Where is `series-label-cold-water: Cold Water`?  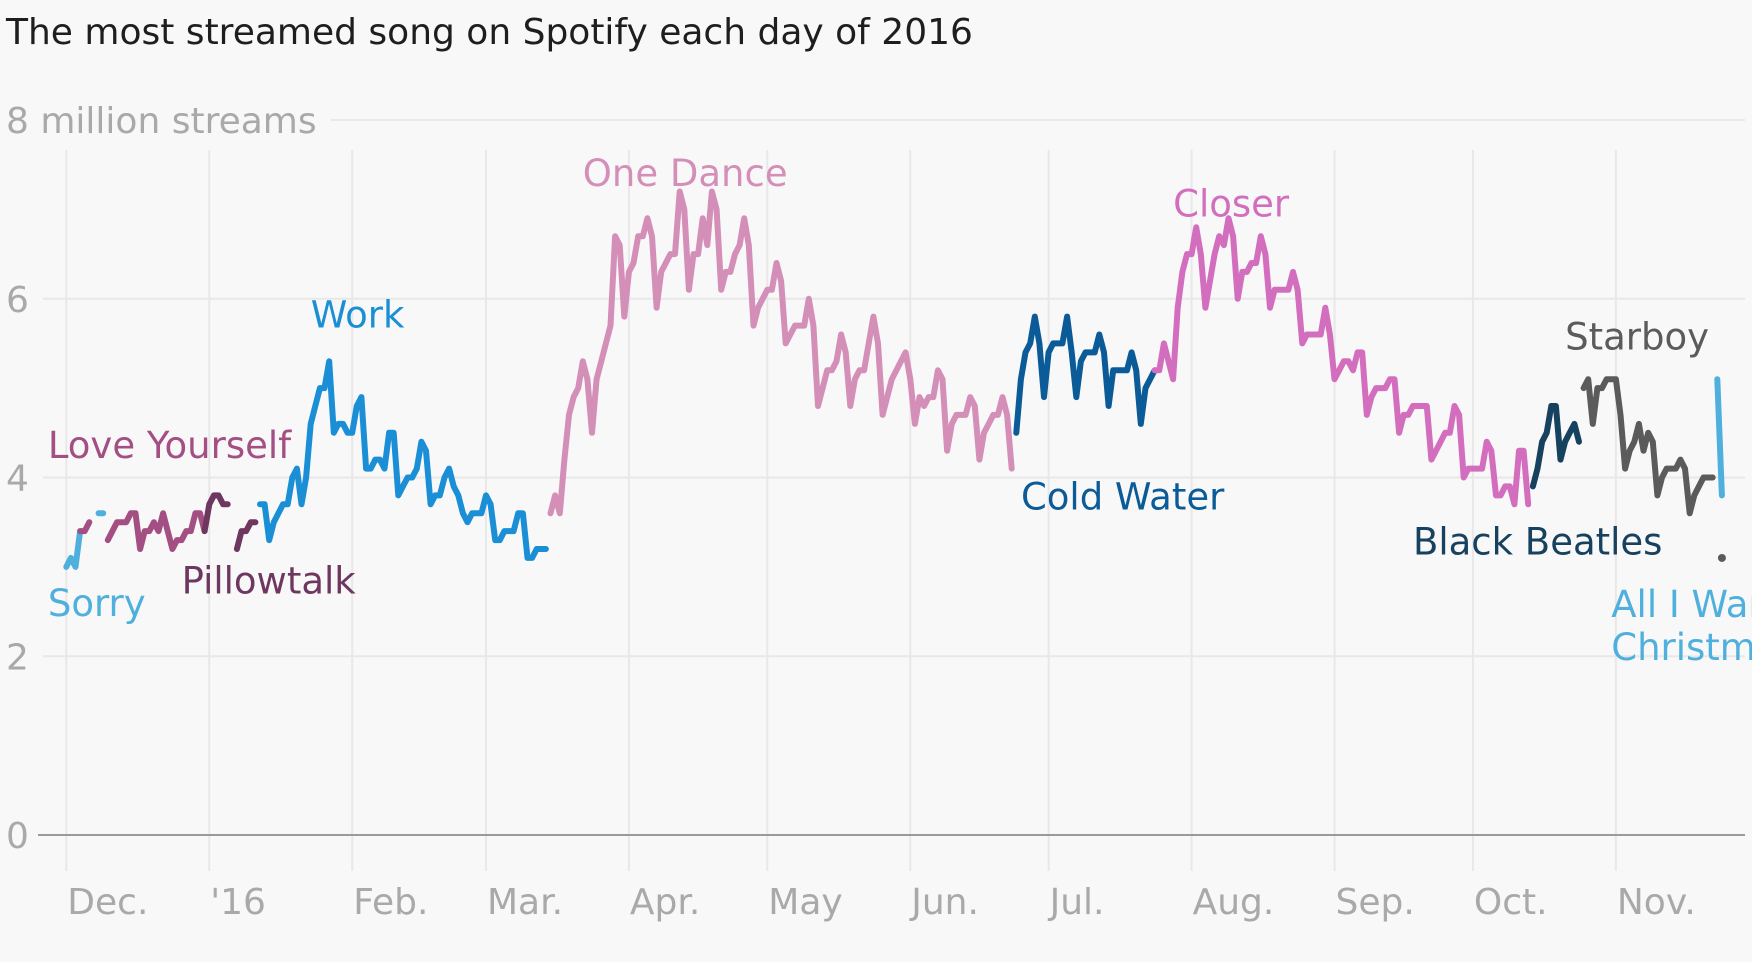
series-label-cold-water: Cold Water is located at coordinates (1123, 497).